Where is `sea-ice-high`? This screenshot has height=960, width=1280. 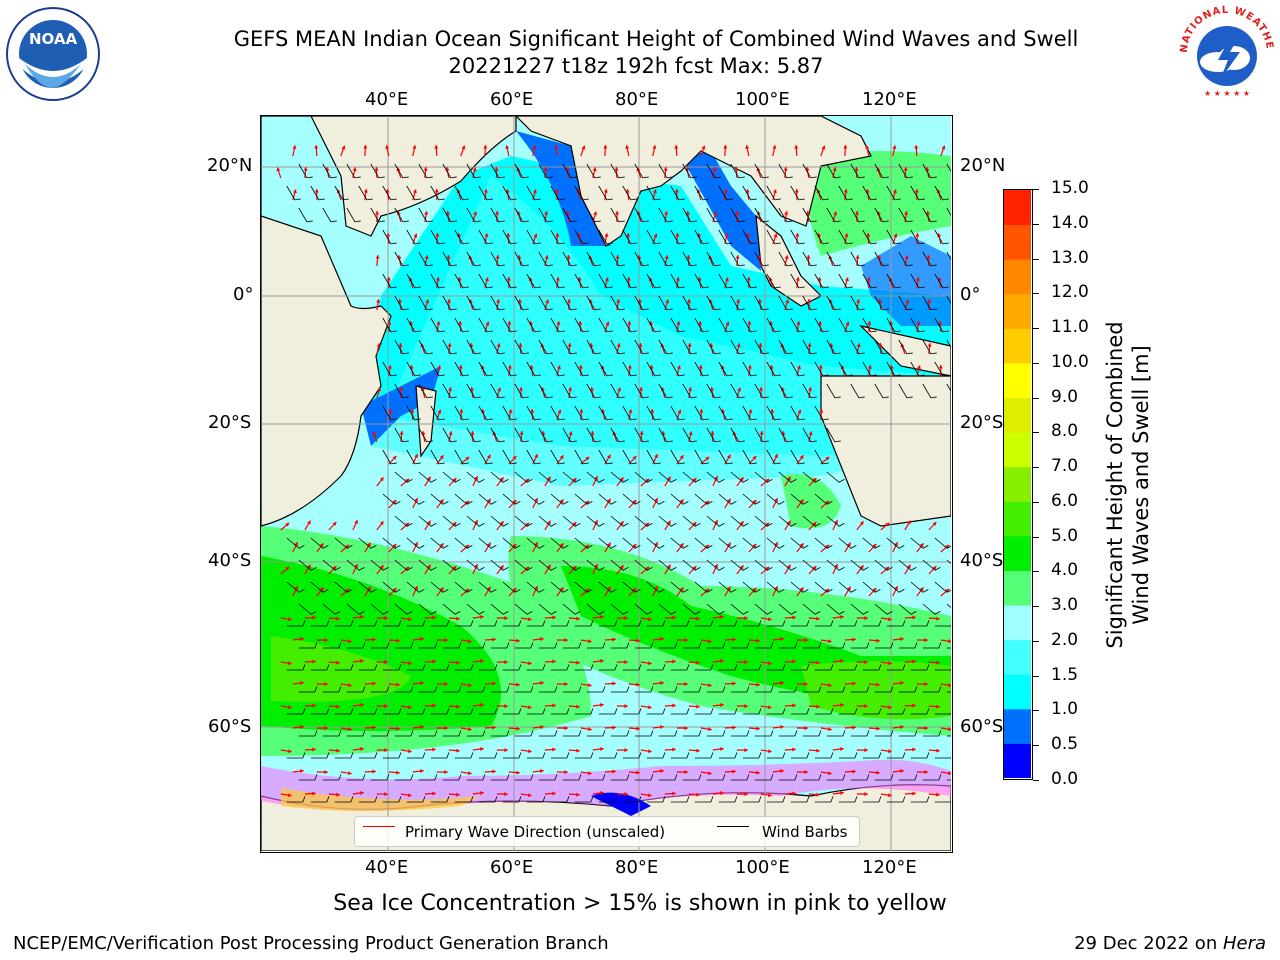
sea-ice-high is located at coordinates (381, 799).